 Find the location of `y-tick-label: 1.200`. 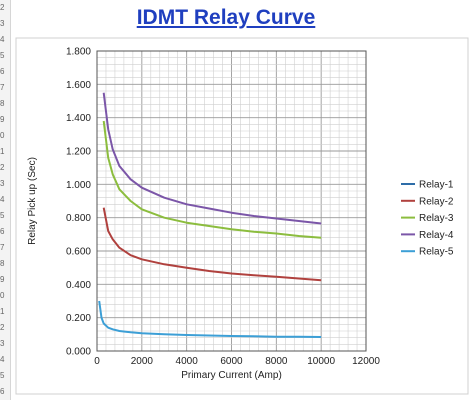

y-tick-label: 1.200 is located at coordinates (78, 152).